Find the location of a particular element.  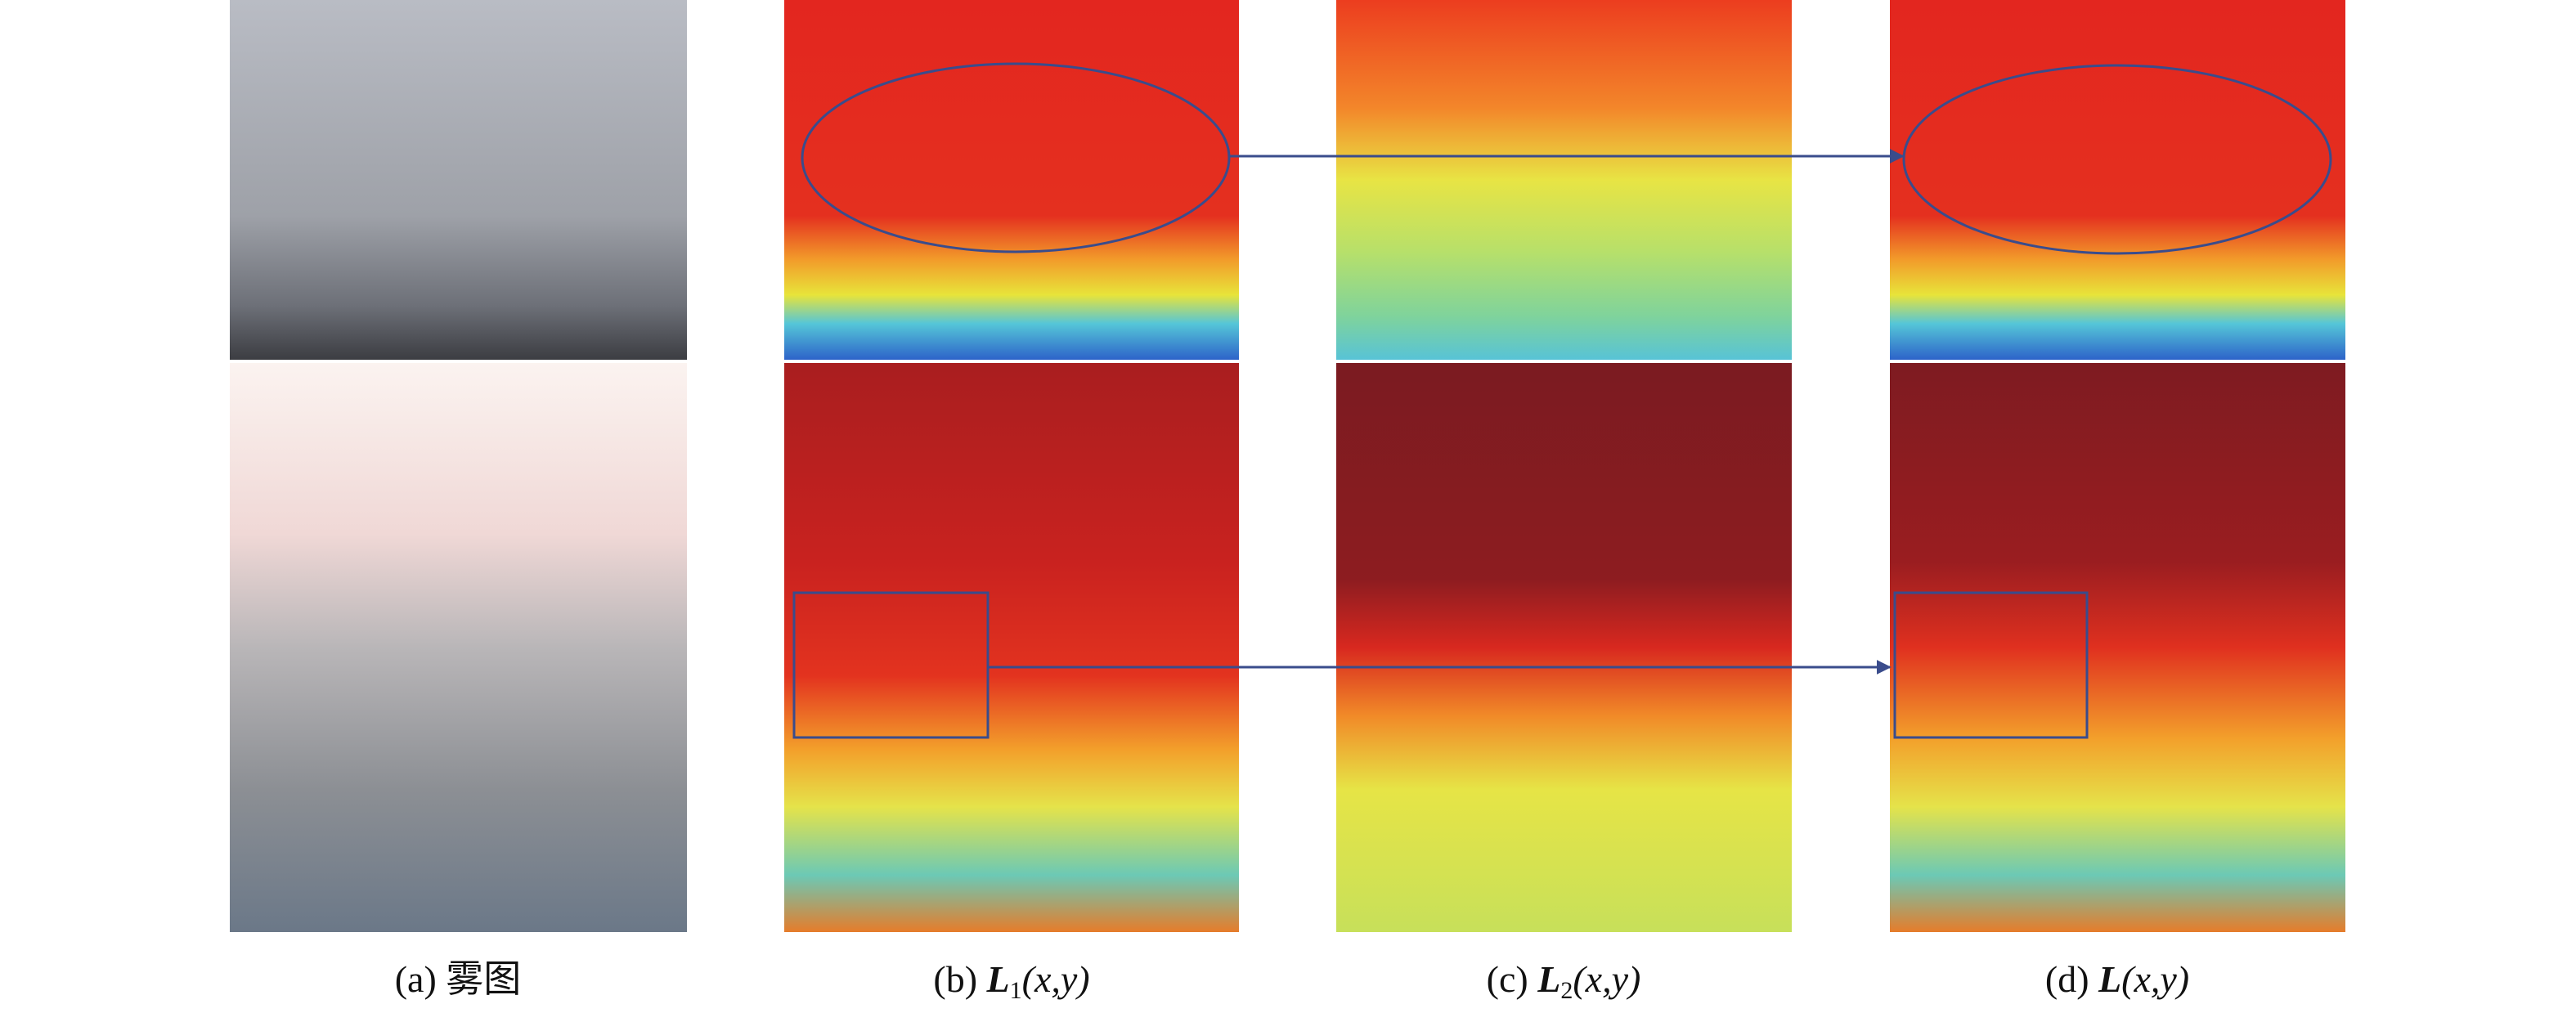

caption: (a) 雾图 is located at coordinates (459, 979).